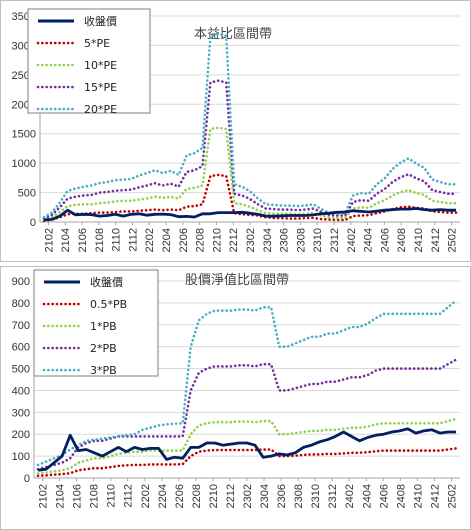 This screenshot has height=530, width=471. Describe the element at coordinates (27, 479) in the screenshot. I see `pb-y-tick-label: 0` at that location.